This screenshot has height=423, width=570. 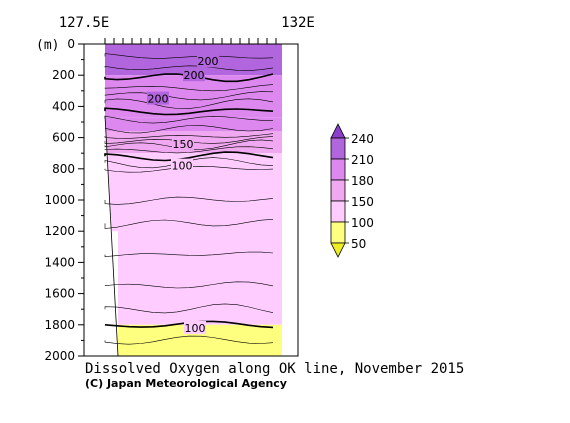 I want to click on y-tick-label: 1400, so click(x=59, y=262).